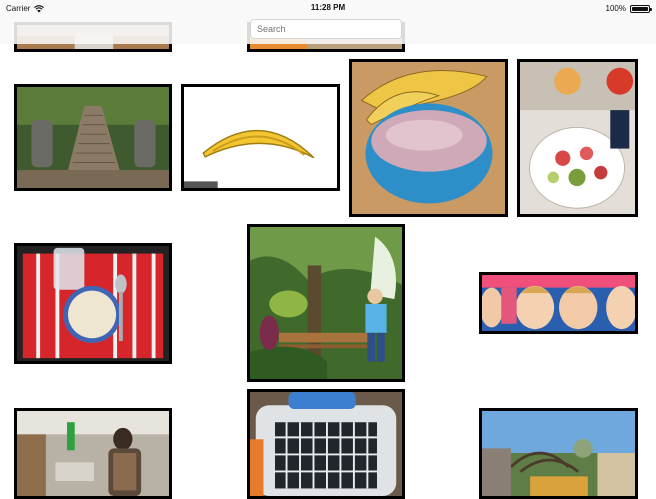 This screenshot has height=499, width=656. I want to click on photo-woman-kitchen, so click(93, 453).